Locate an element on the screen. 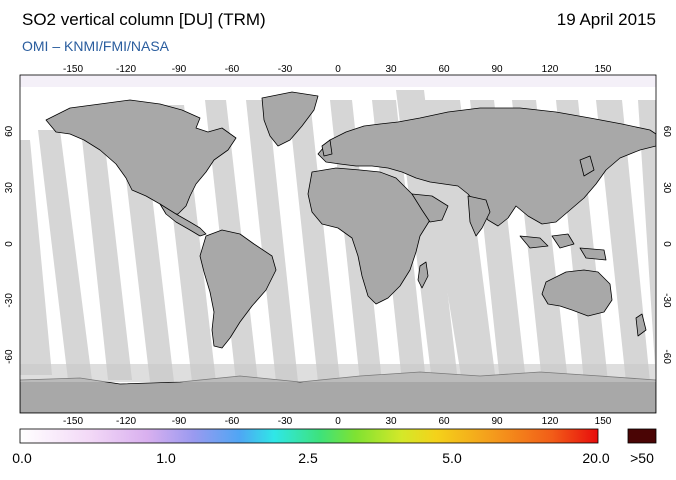  japan is located at coordinates (587, 166).